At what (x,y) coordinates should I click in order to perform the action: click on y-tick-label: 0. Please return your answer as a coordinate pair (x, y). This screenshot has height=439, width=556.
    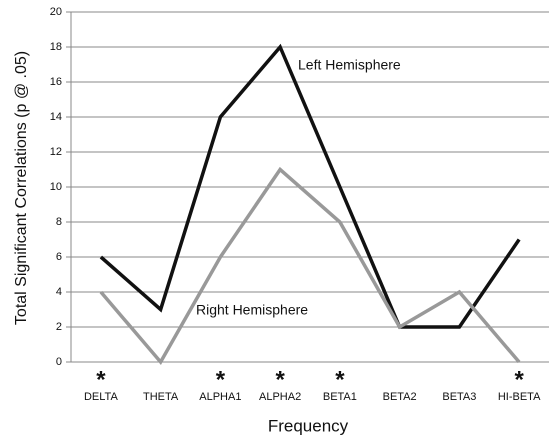
    Looking at the image, I should click on (59, 362).